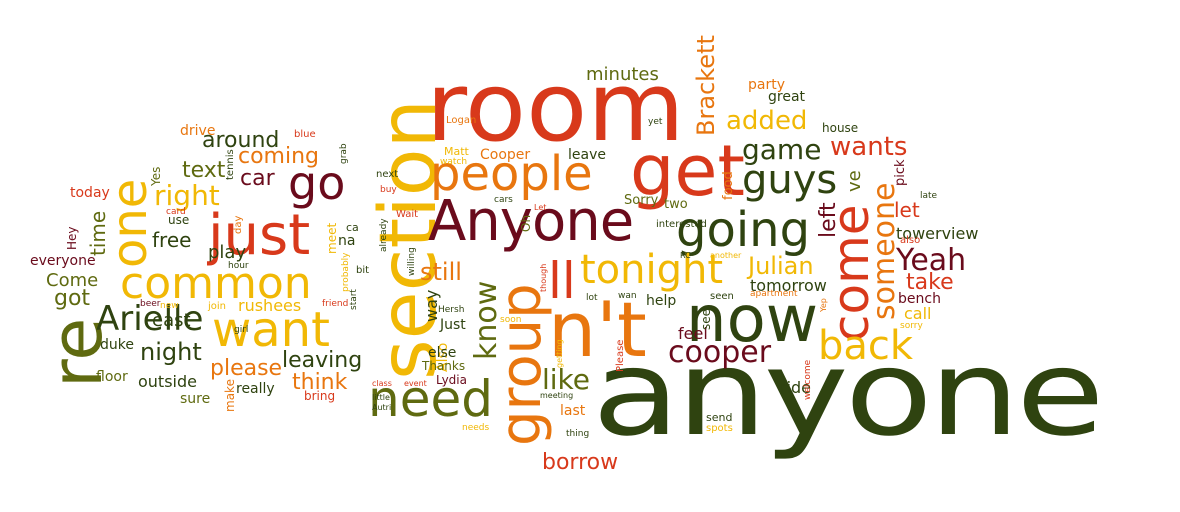  What do you see at coordinates (317, 183) in the screenshot?
I see `word-go: go` at bounding box center [317, 183].